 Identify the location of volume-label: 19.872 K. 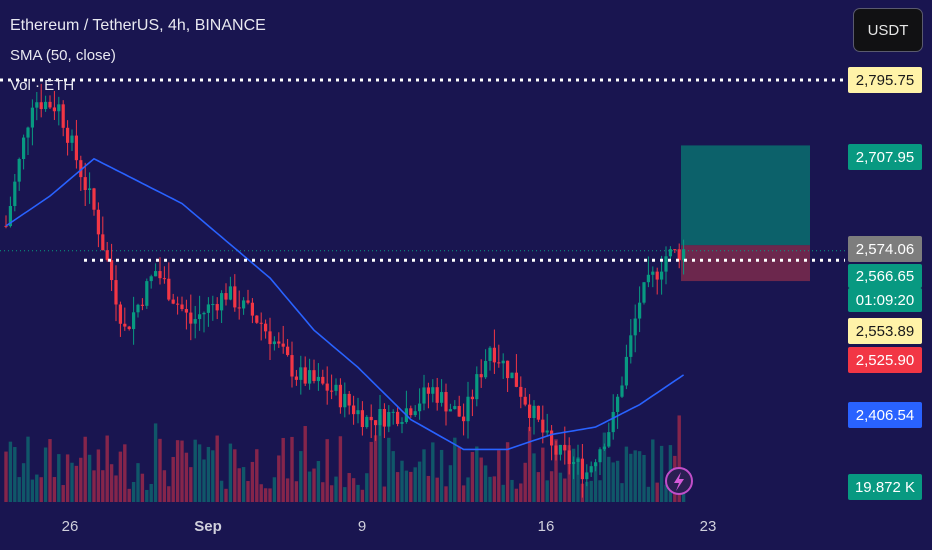
(885, 487).